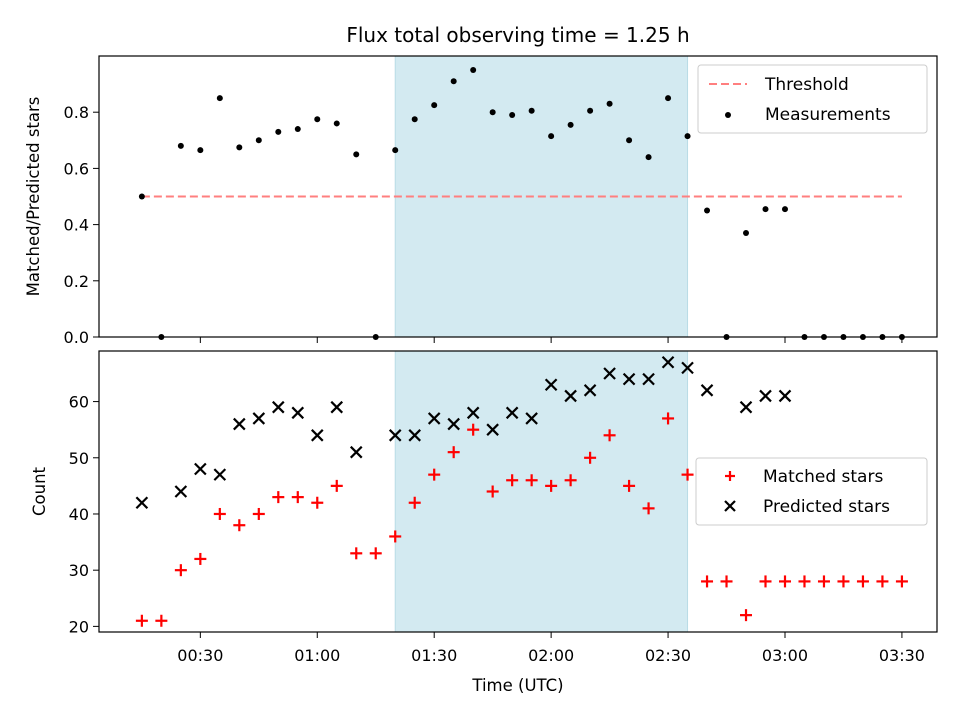 Image resolution: width=960 pixels, height=720 pixels. What do you see at coordinates (811, 491) in the screenshot?
I see `bottom-legend-box` at bounding box center [811, 491].